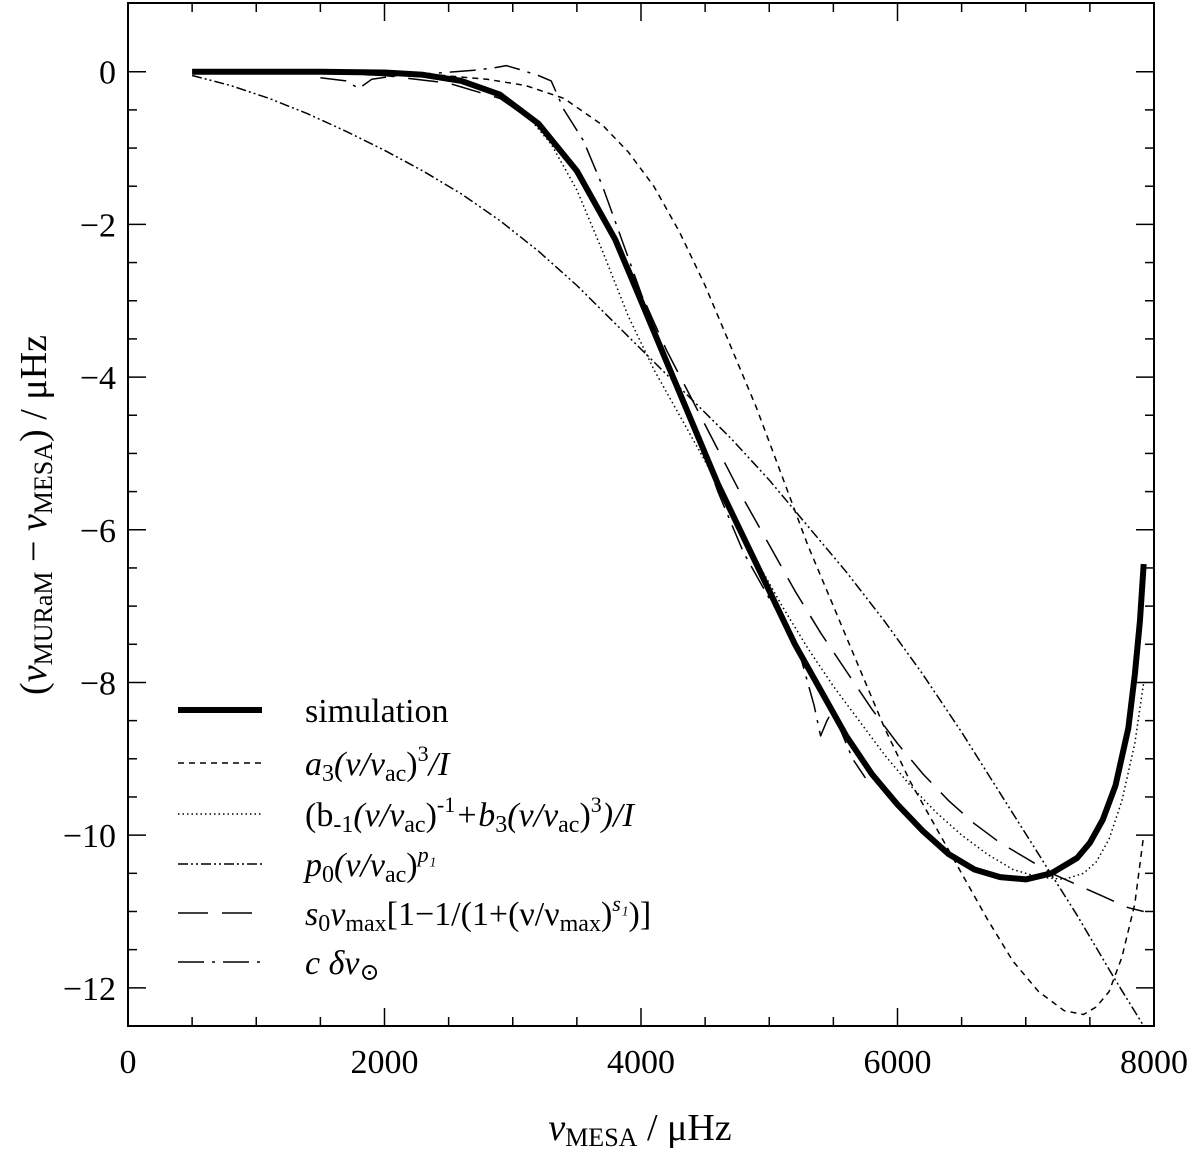 This screenshot has width=1200, height=1150. Describe the element at coordinates (369, 865) in the screenshot. I see `legend-label-p0: p0(ν/νac)p₁` at that location.